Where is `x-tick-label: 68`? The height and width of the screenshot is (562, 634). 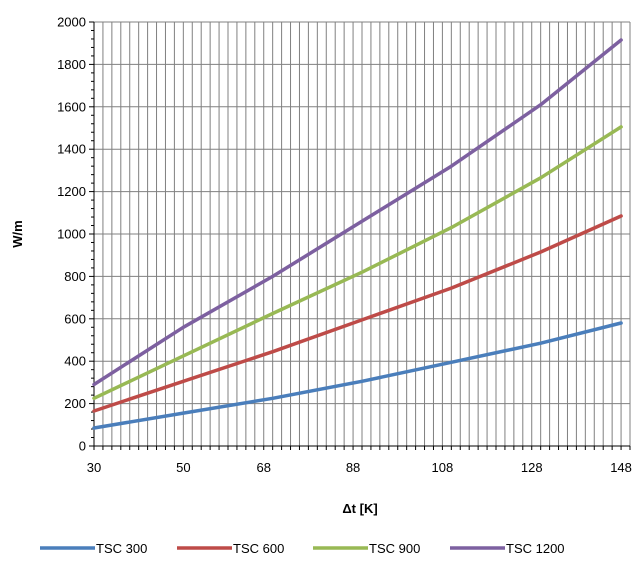 x-tick-label: 68 is located at coordinates (263, 467).